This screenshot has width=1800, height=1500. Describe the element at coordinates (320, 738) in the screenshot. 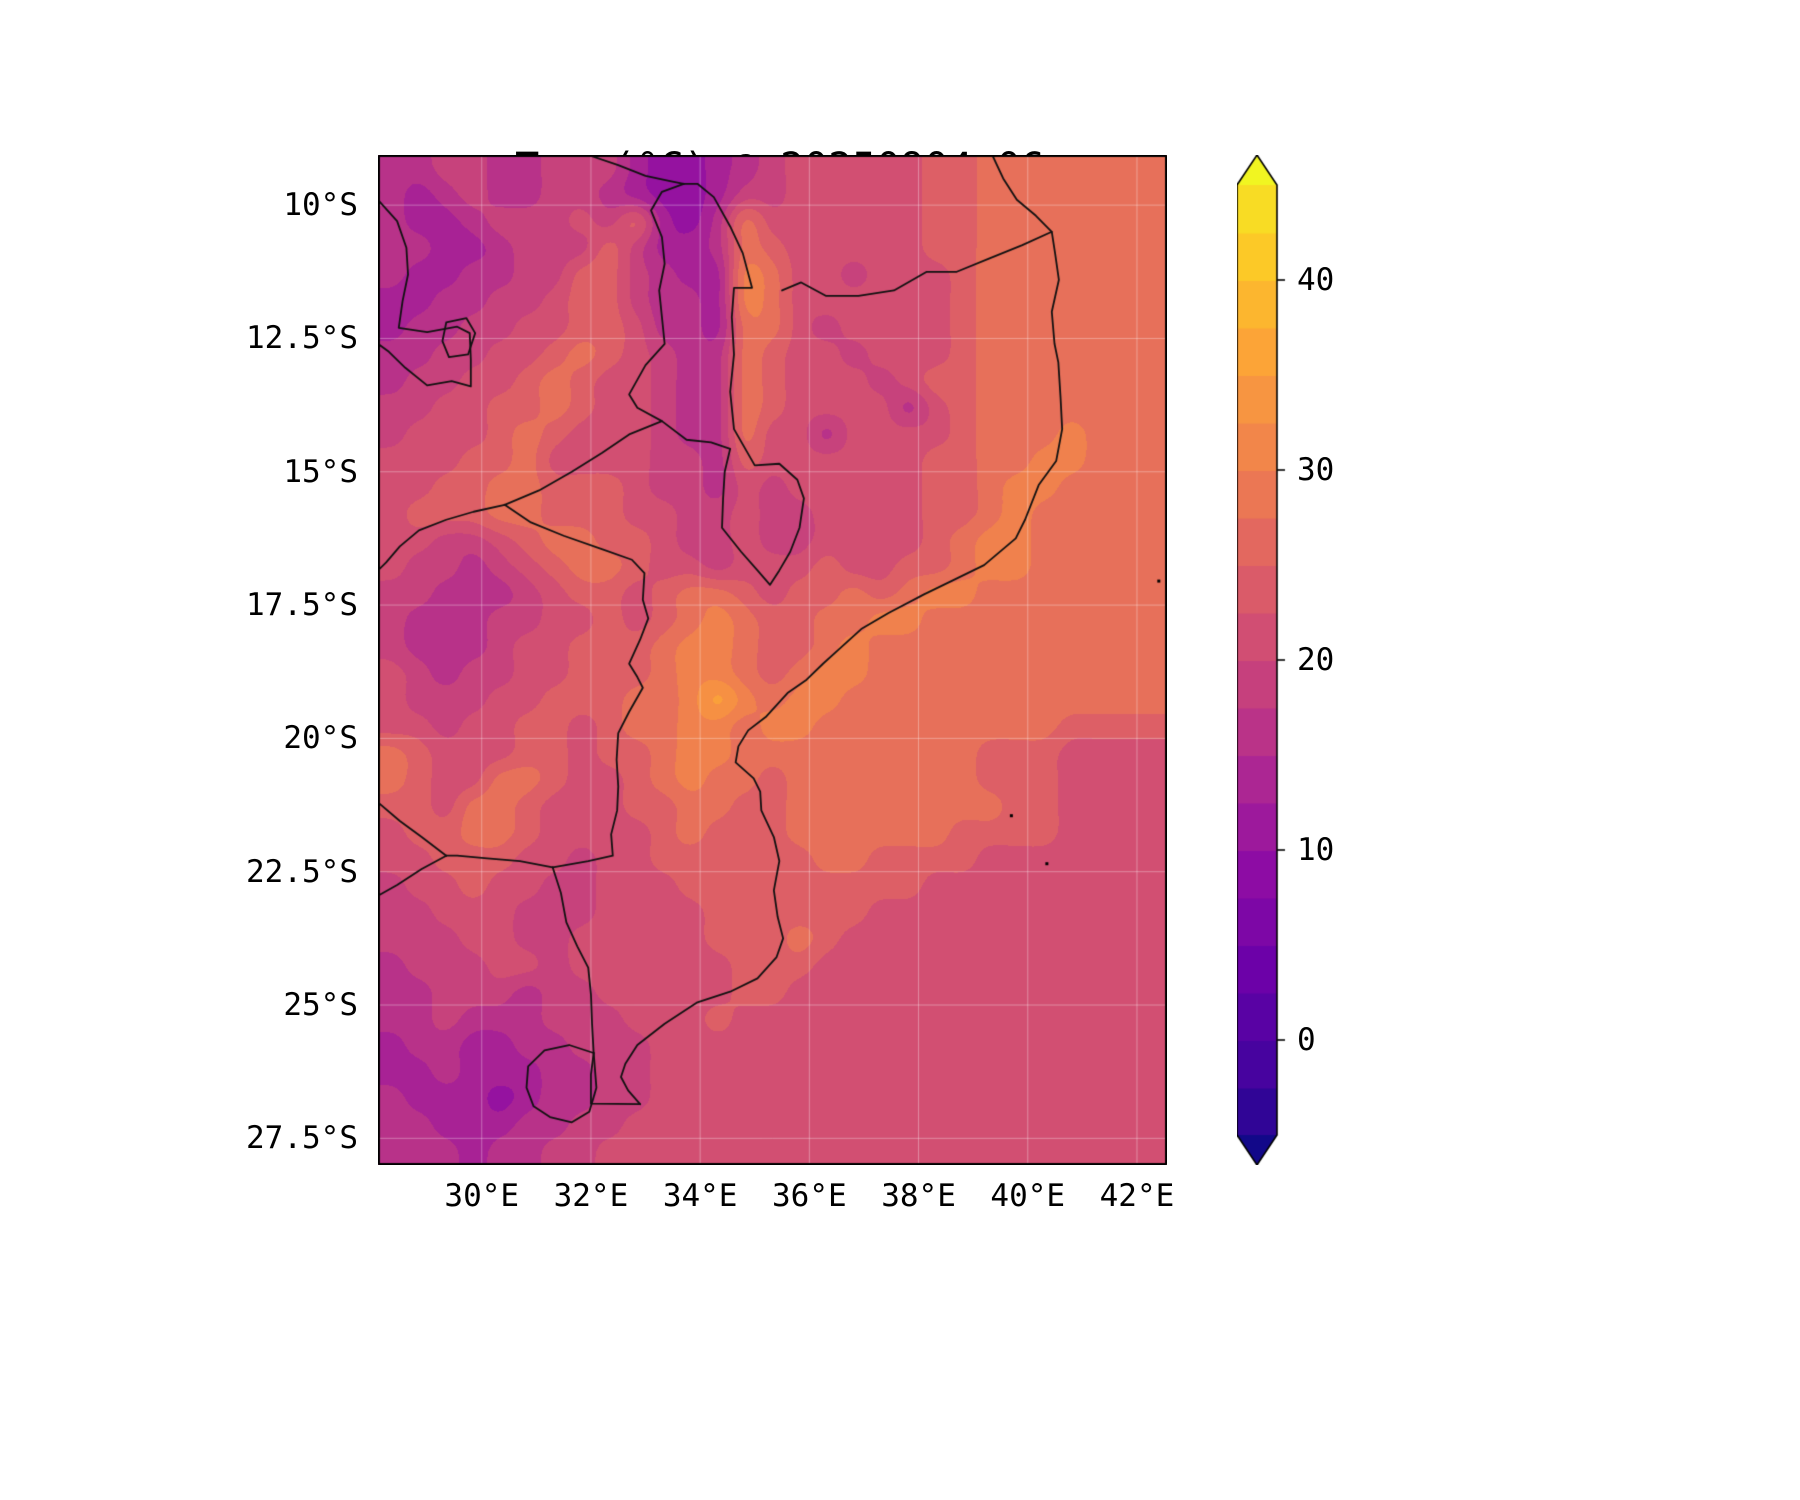

I see `y-tick-label: 20°S` at that location.